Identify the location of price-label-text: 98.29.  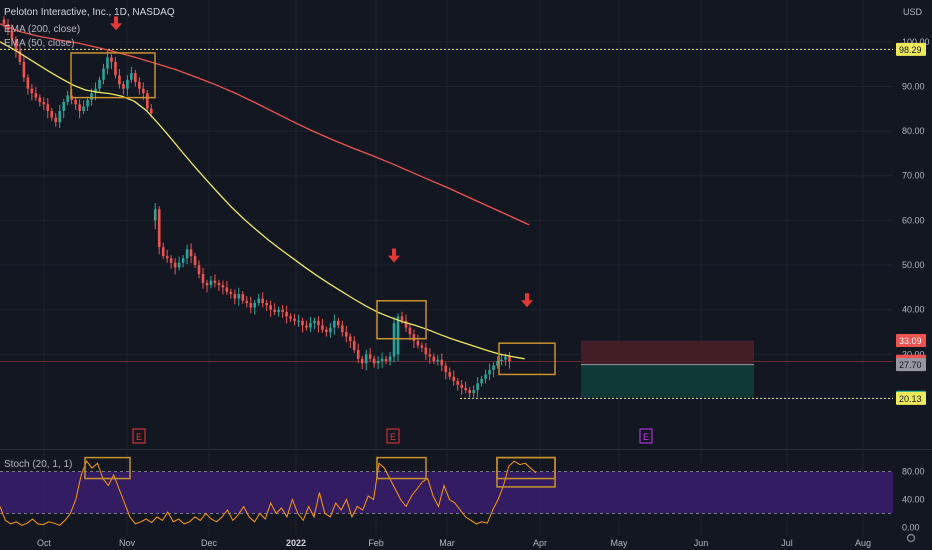
(910, 50).